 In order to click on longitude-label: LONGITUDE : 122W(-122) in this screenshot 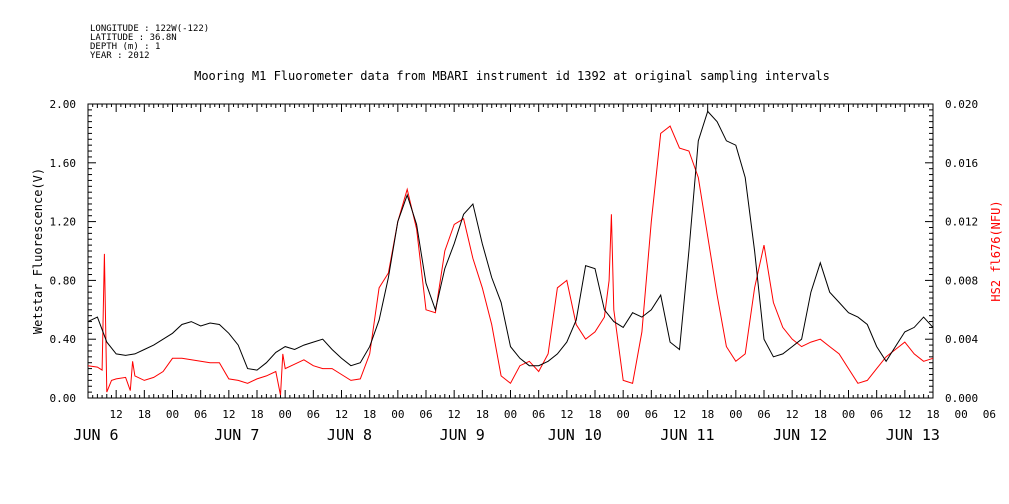, I will do `click(149, 29)`.